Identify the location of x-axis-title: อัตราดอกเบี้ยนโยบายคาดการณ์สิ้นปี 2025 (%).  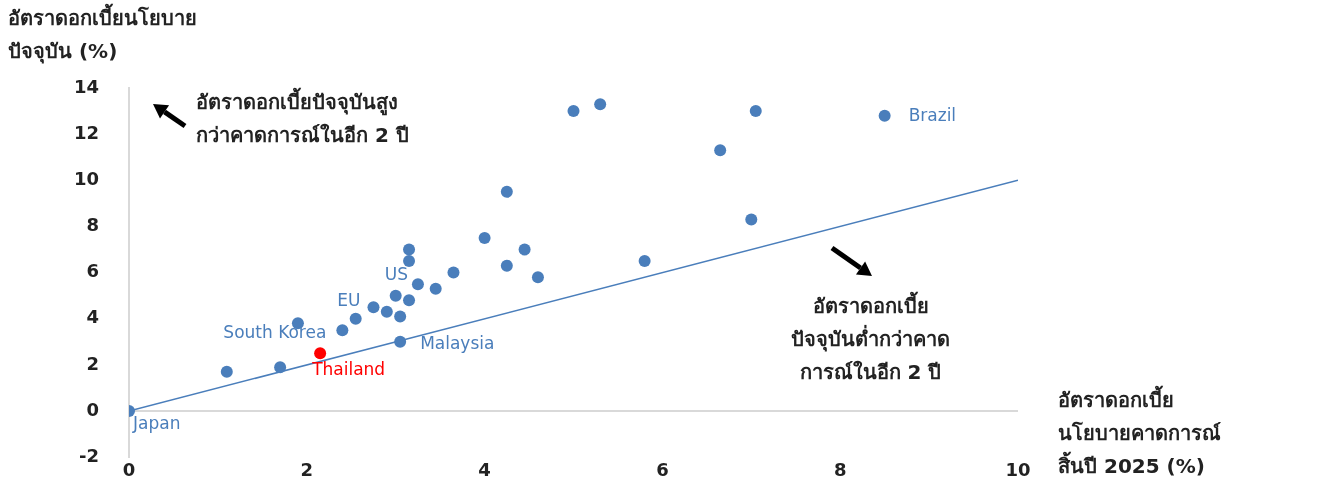
(1140, 432).